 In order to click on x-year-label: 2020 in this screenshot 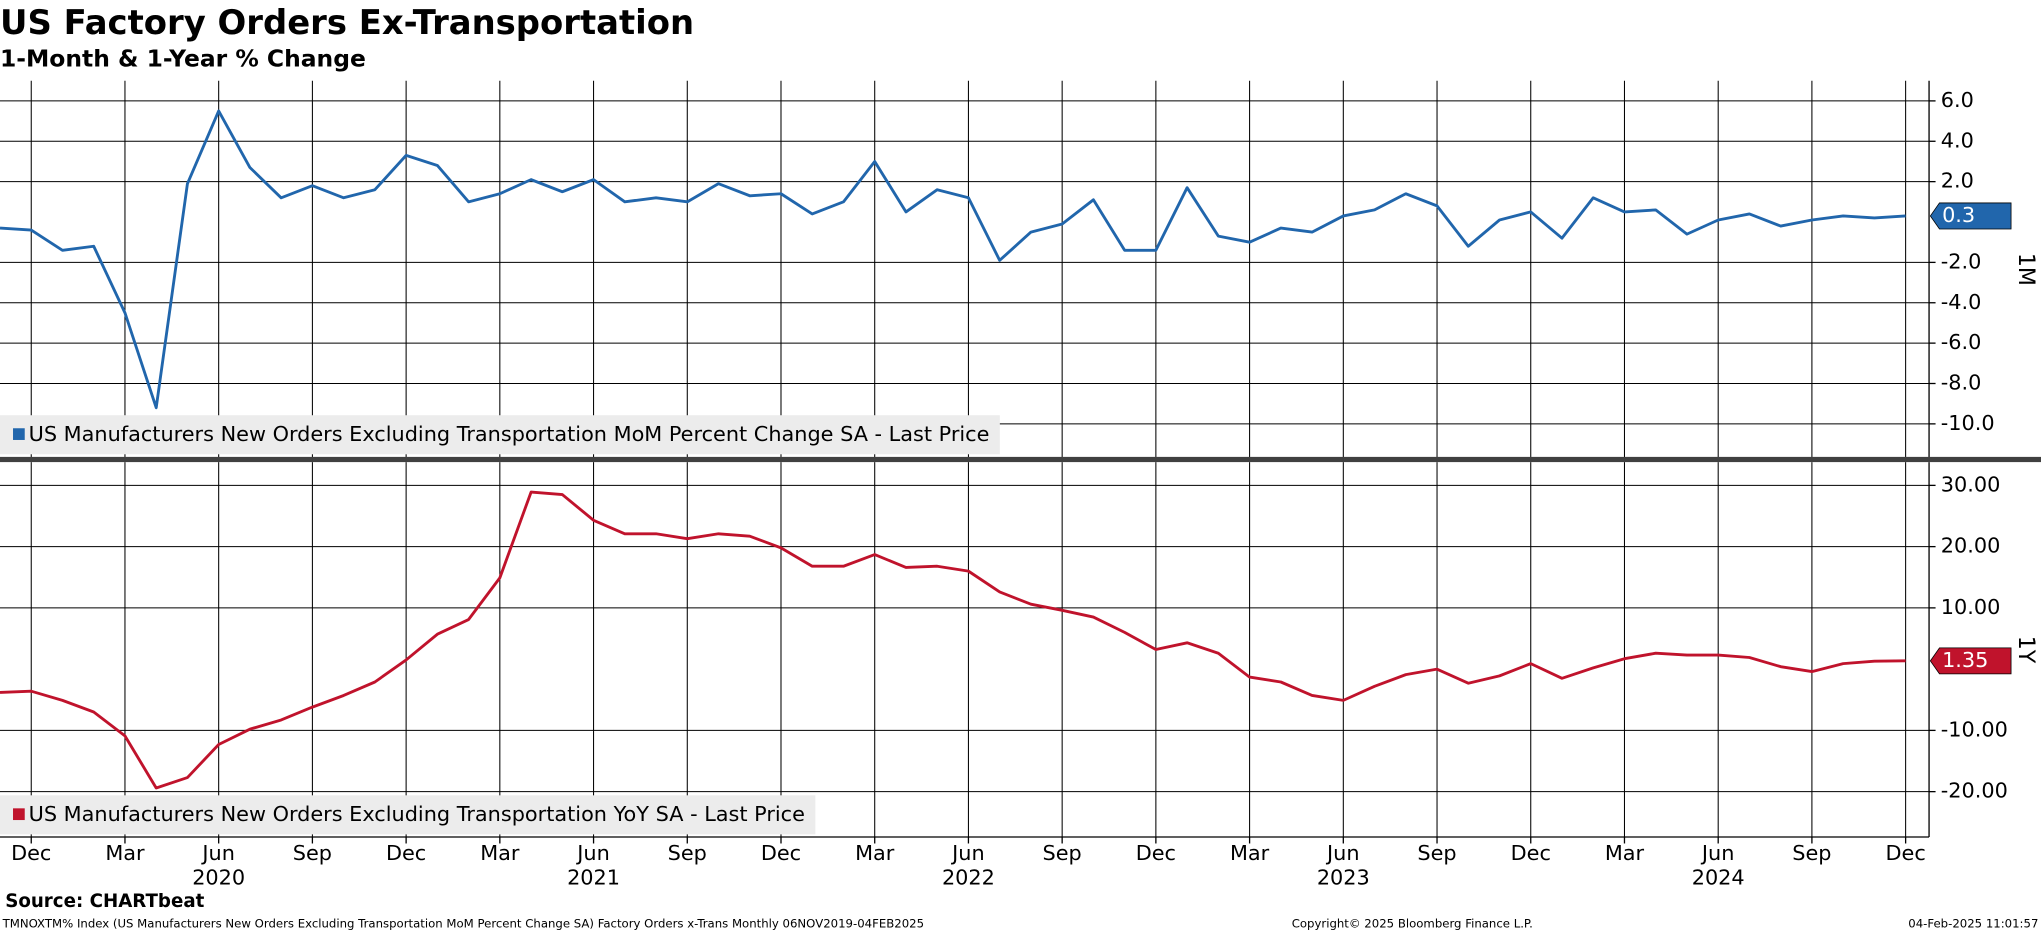, I will do `click(218, 878)`.